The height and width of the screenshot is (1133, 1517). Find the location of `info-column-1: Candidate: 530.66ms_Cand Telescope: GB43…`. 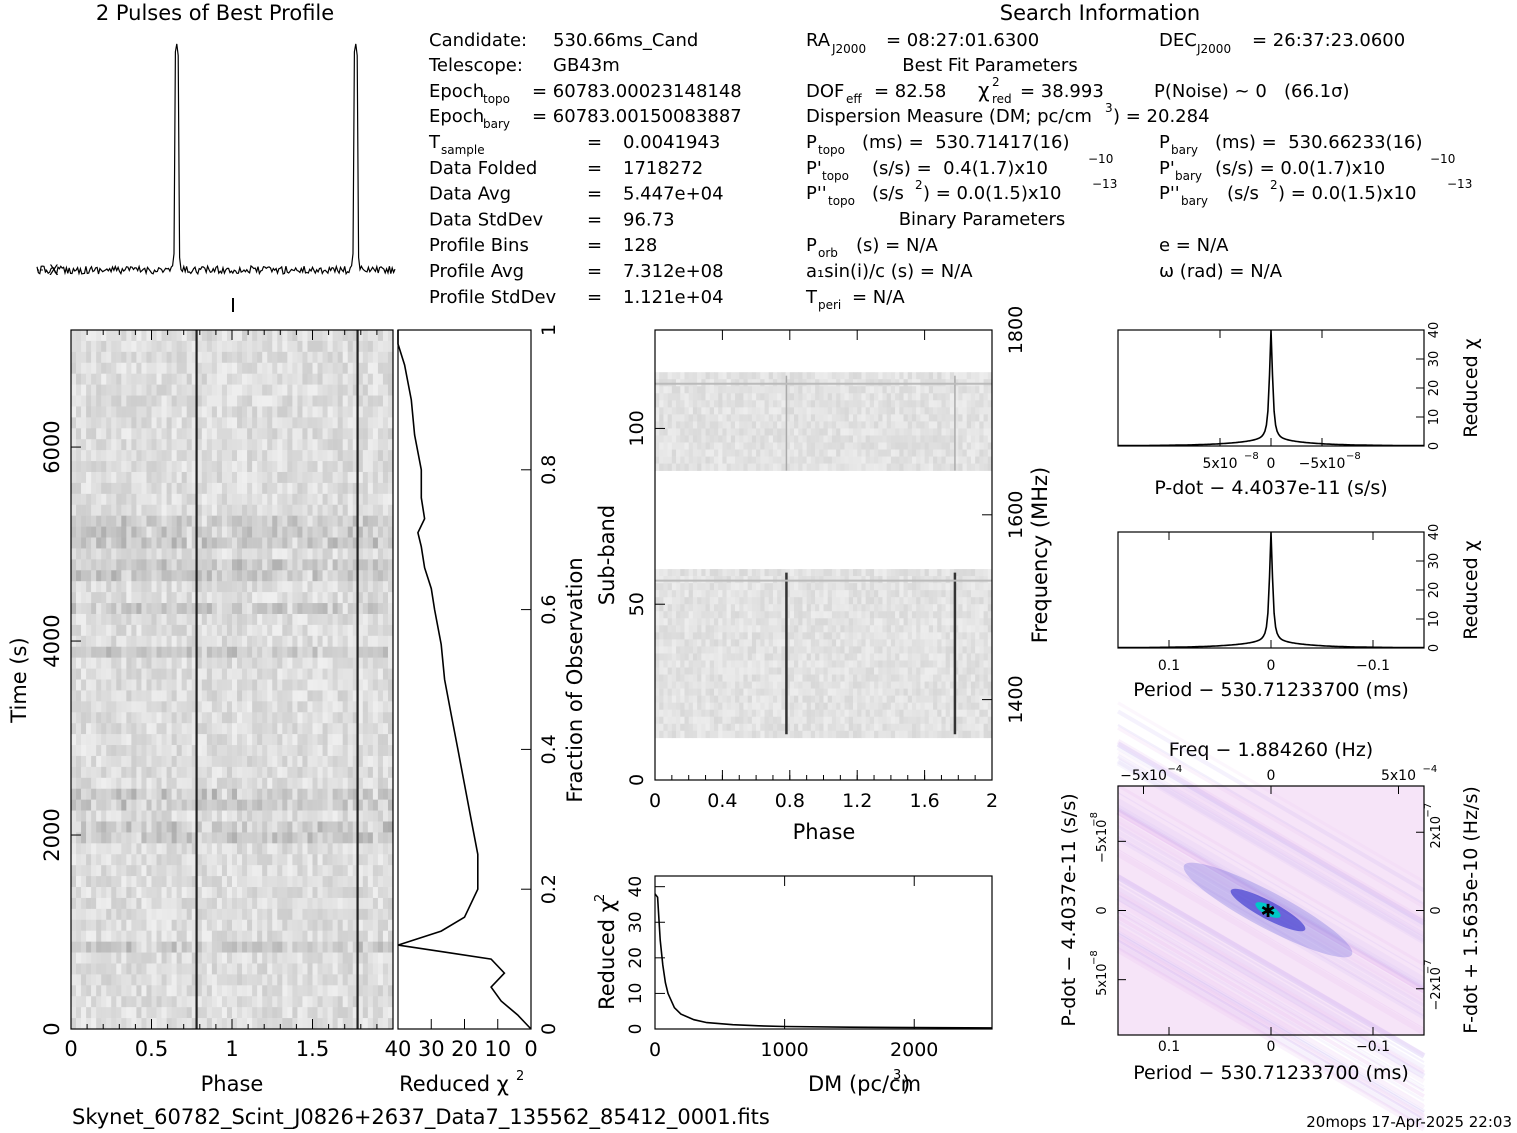

info-column-1: Candidate: 530.66ms_Cand Telescope: GB43… is located at coordinates (585, 80).